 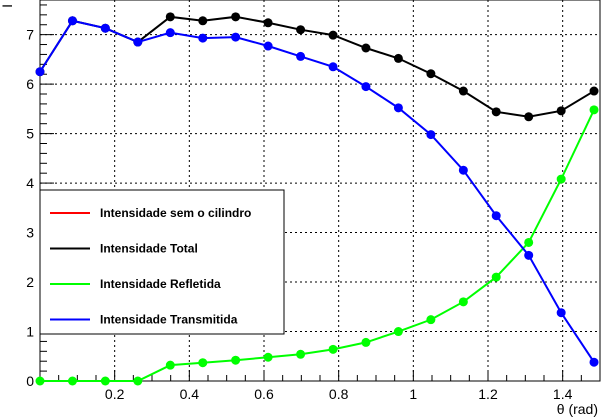 I want to click on x-tick-label: 1, so click(x=413, y=394).